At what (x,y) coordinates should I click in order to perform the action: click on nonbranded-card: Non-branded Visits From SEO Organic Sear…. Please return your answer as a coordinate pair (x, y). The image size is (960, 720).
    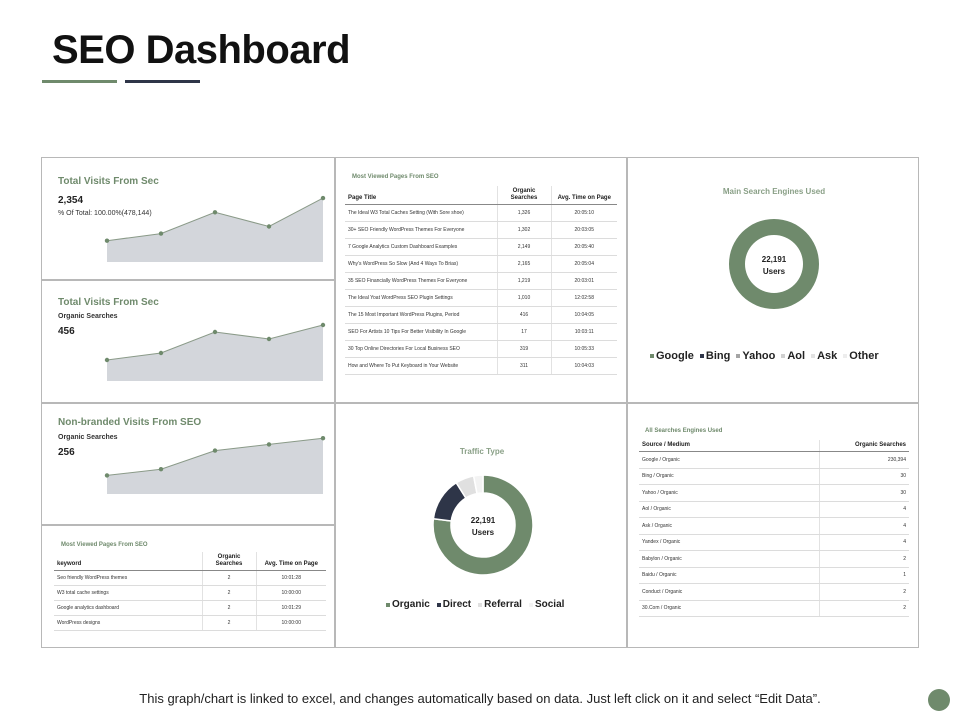
    Looking at the image, I should click on (188, 464).